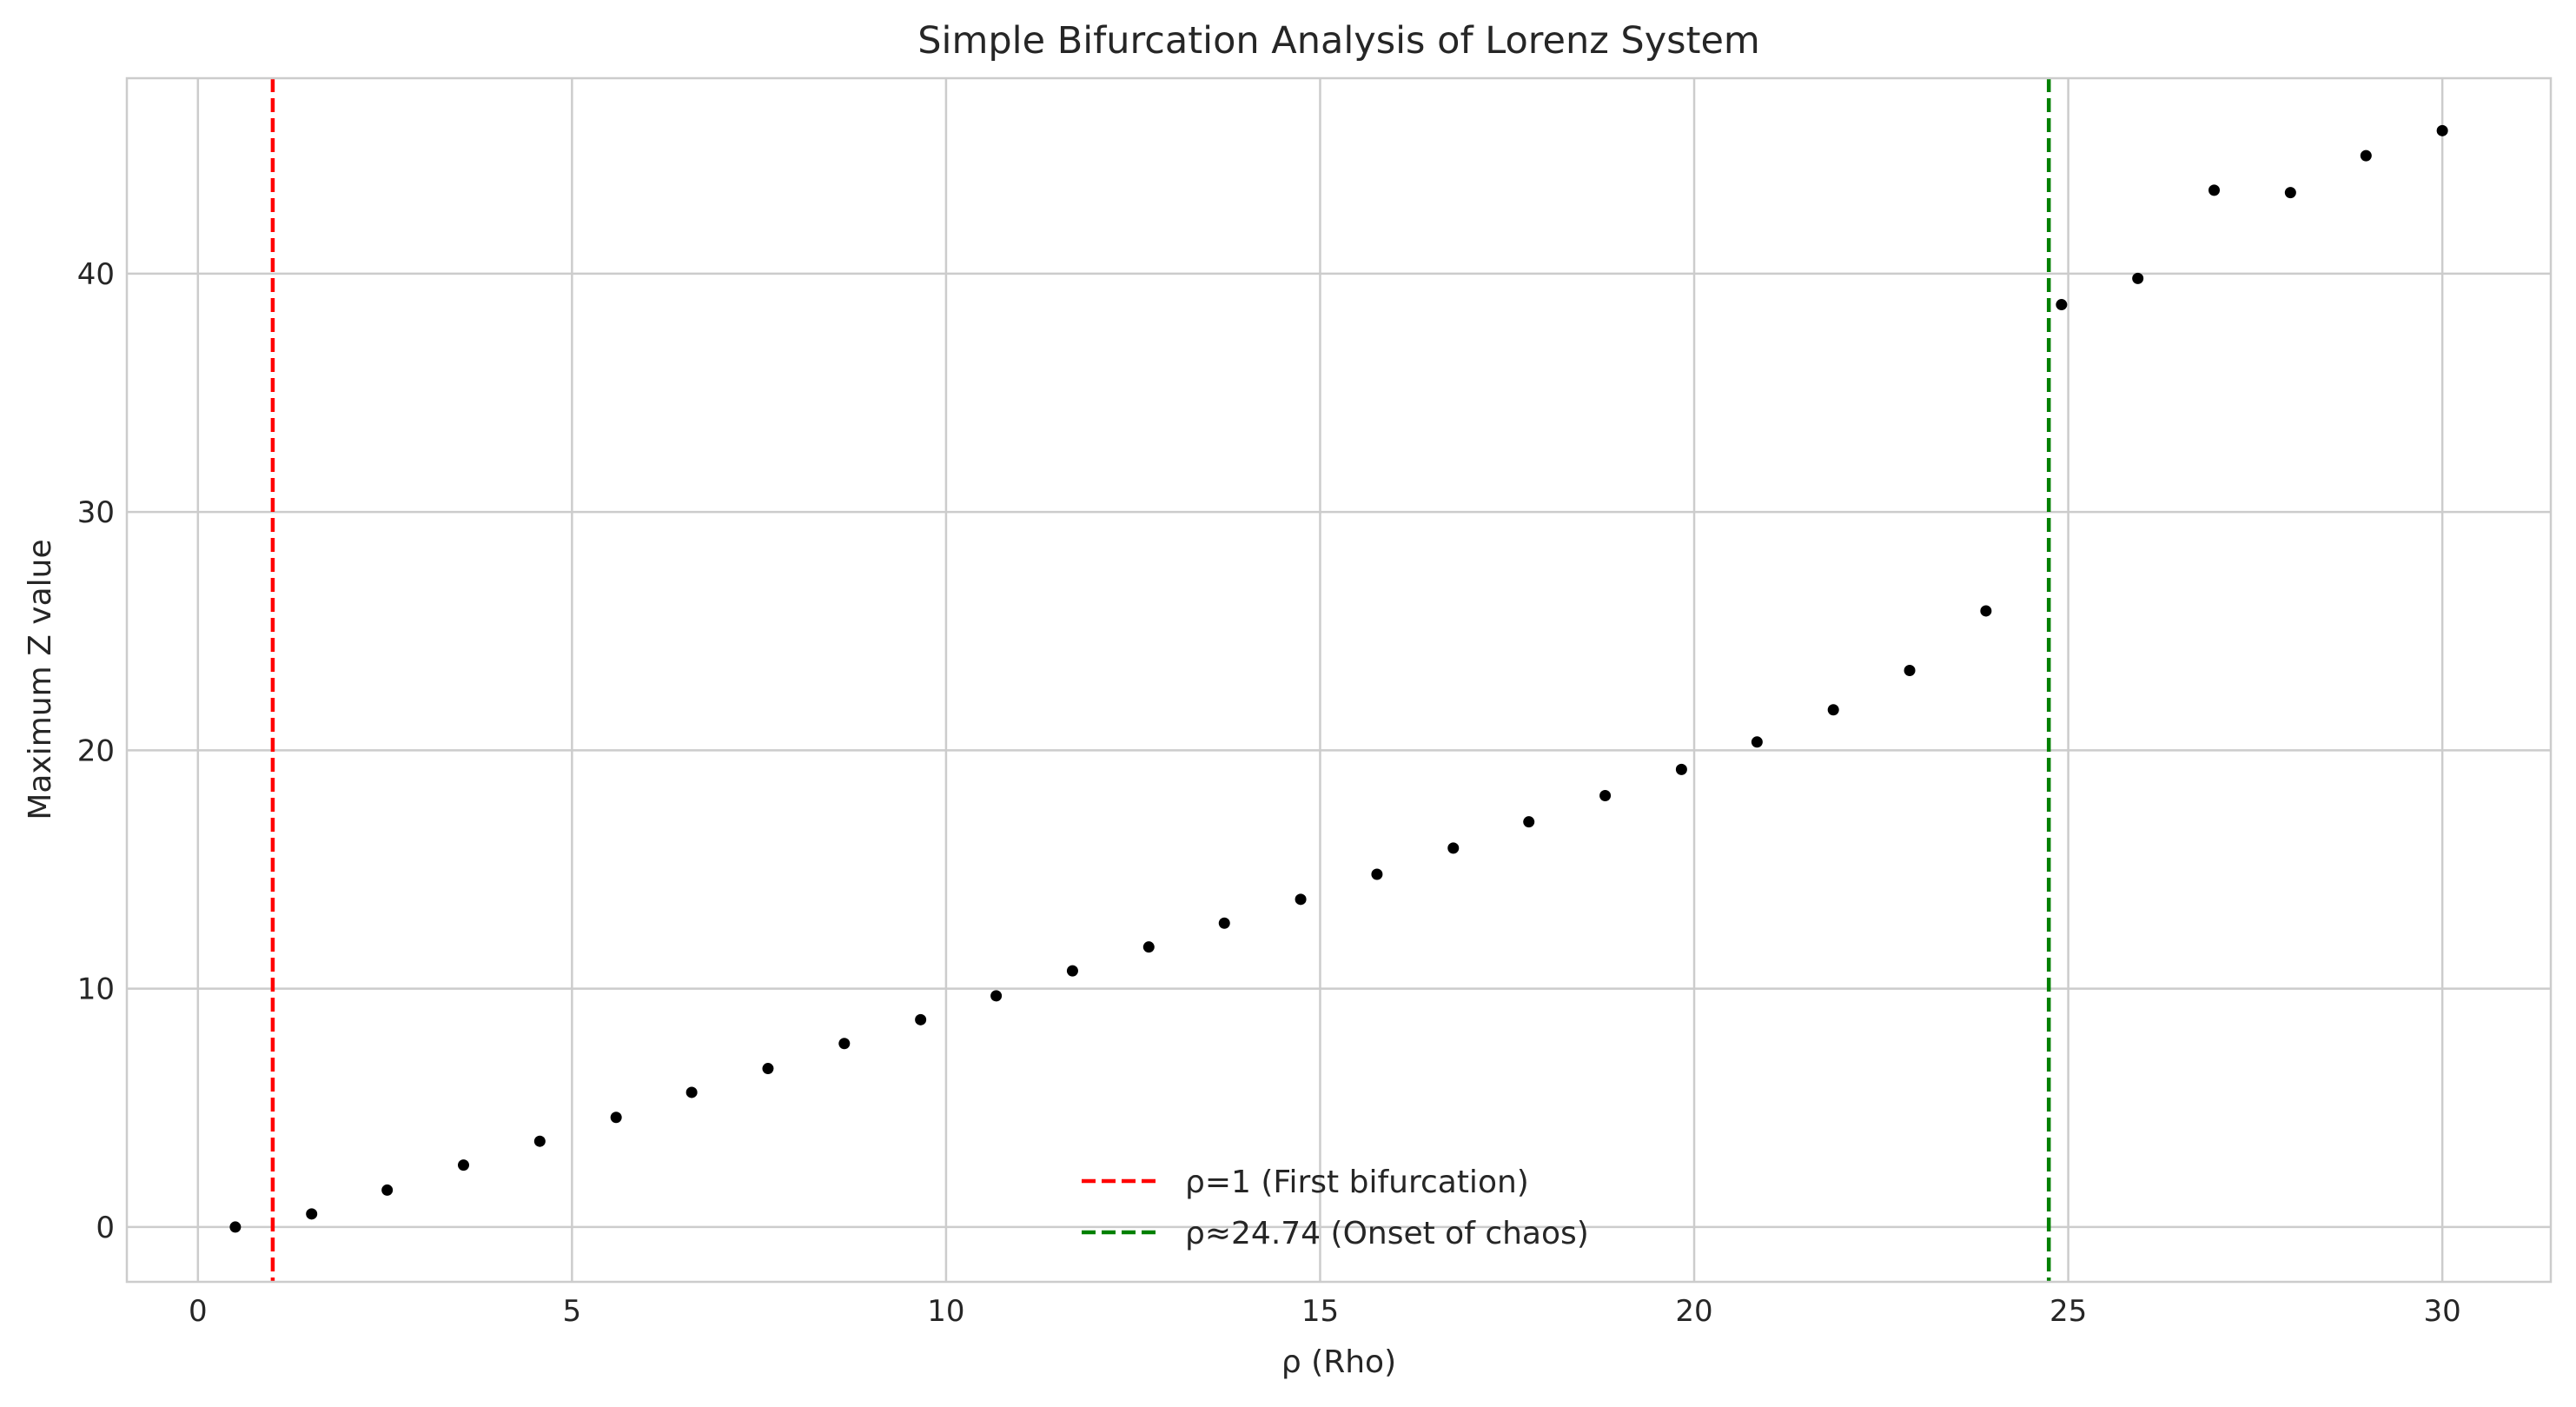 The width and height of the screenshot is (2576, 1407). What do you see at coordinates (40, 679) in the screenshot?
I see `y-axis-label: Maximum Z value` at bounding box center [40, 679].